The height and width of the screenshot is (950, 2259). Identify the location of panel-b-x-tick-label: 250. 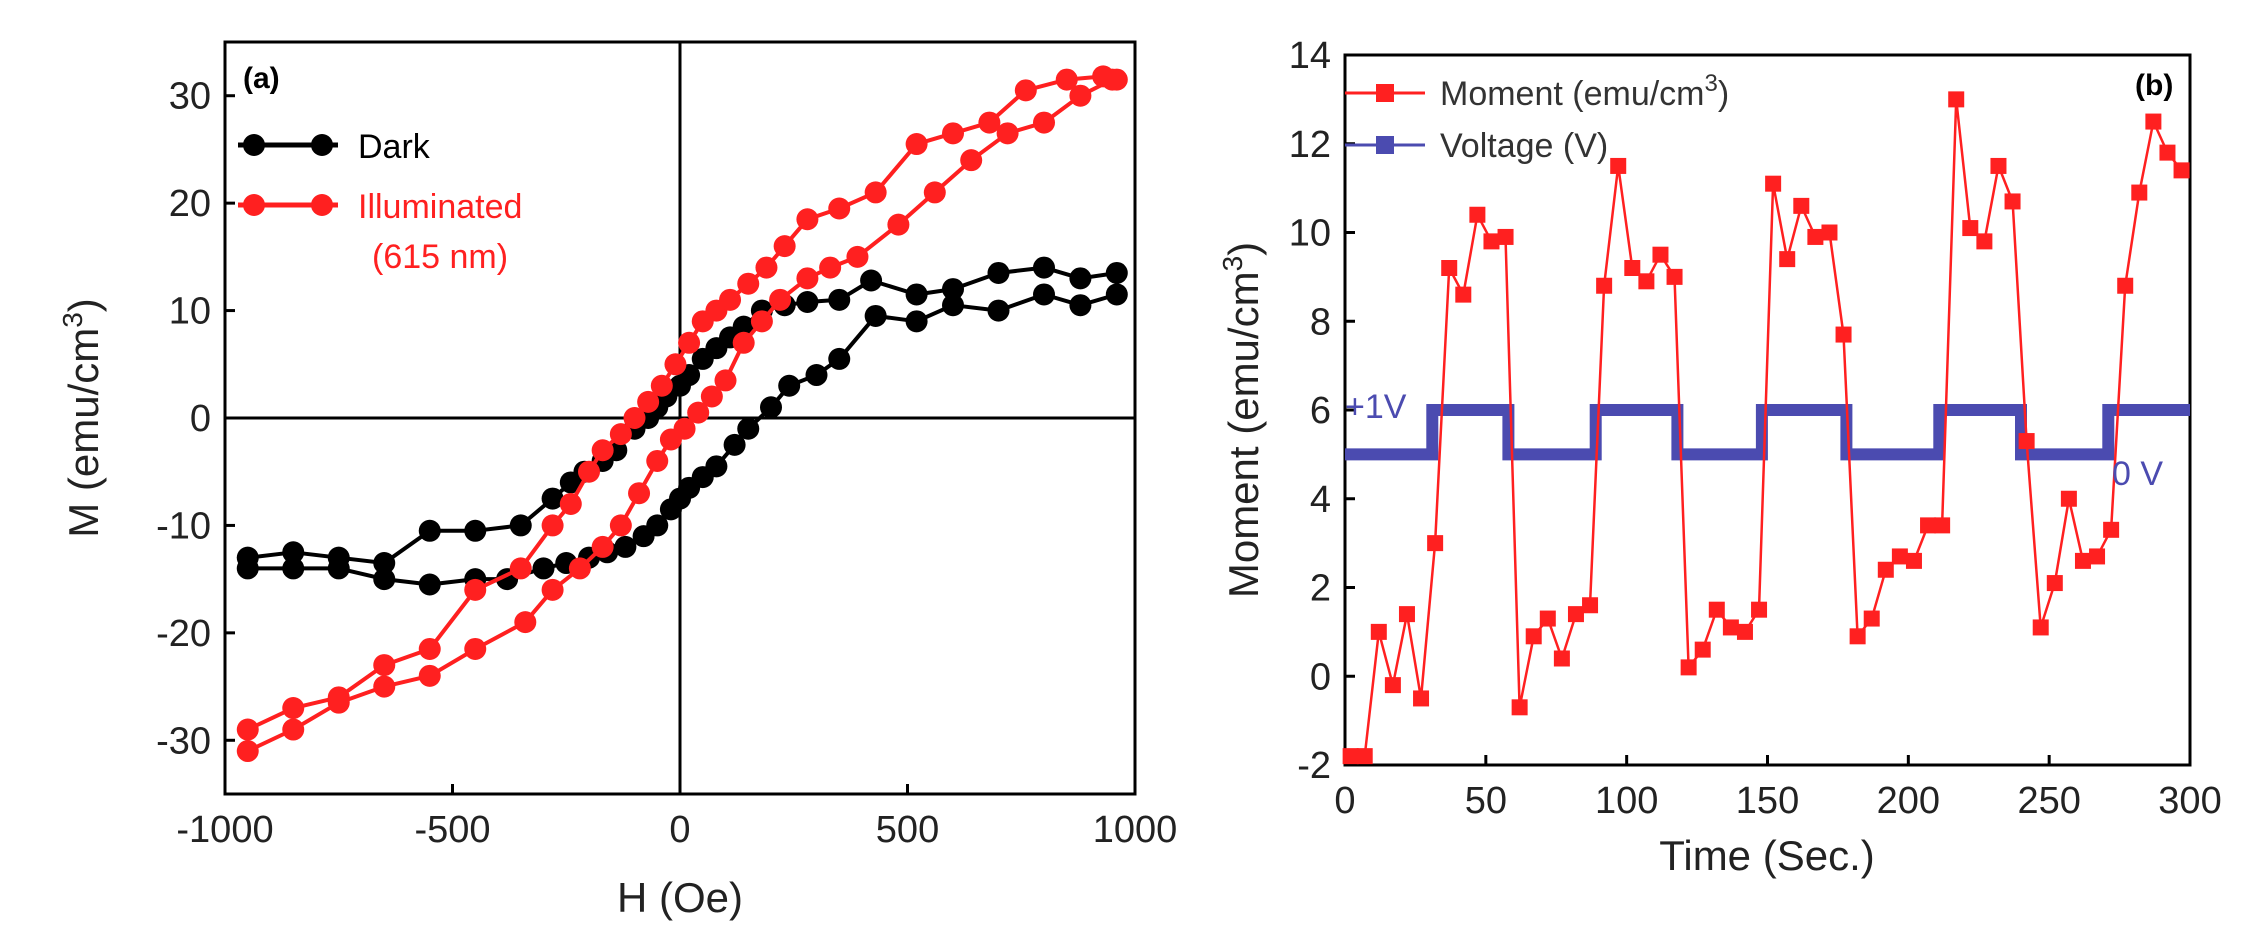
(2048, 801).